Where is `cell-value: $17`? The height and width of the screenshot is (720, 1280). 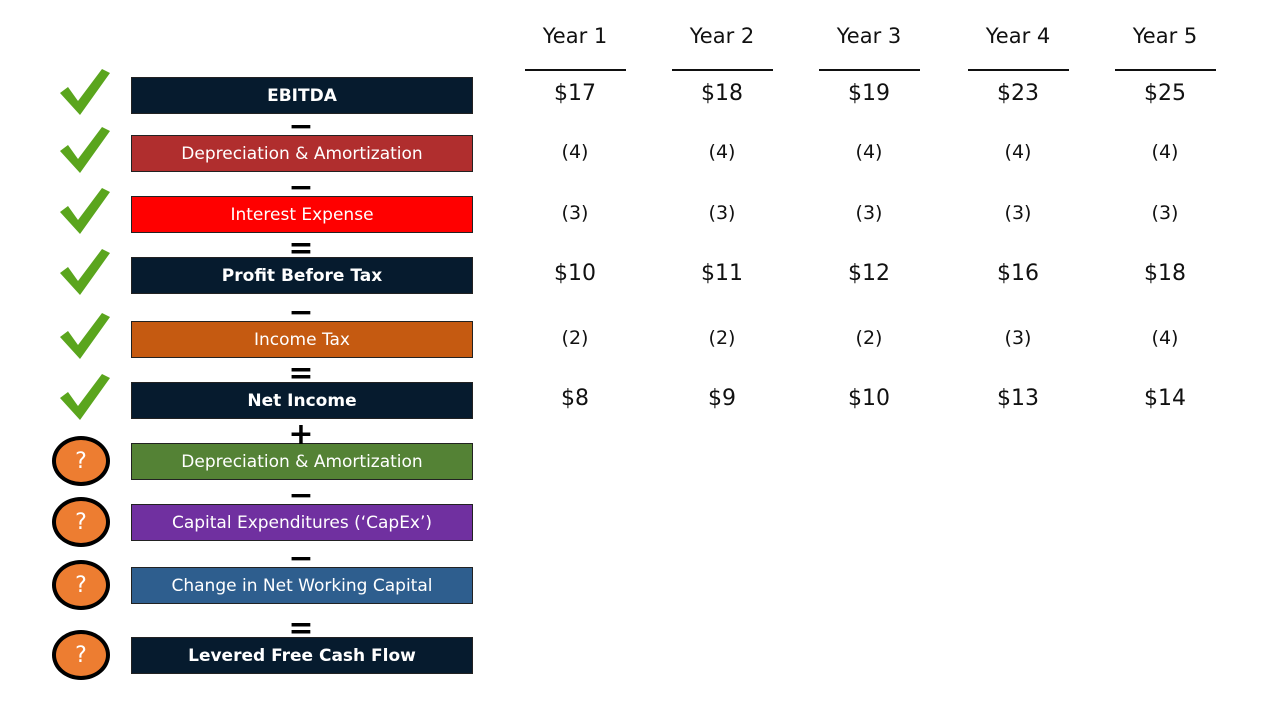
cell-value: $17 is located at coordinates (575, 93).